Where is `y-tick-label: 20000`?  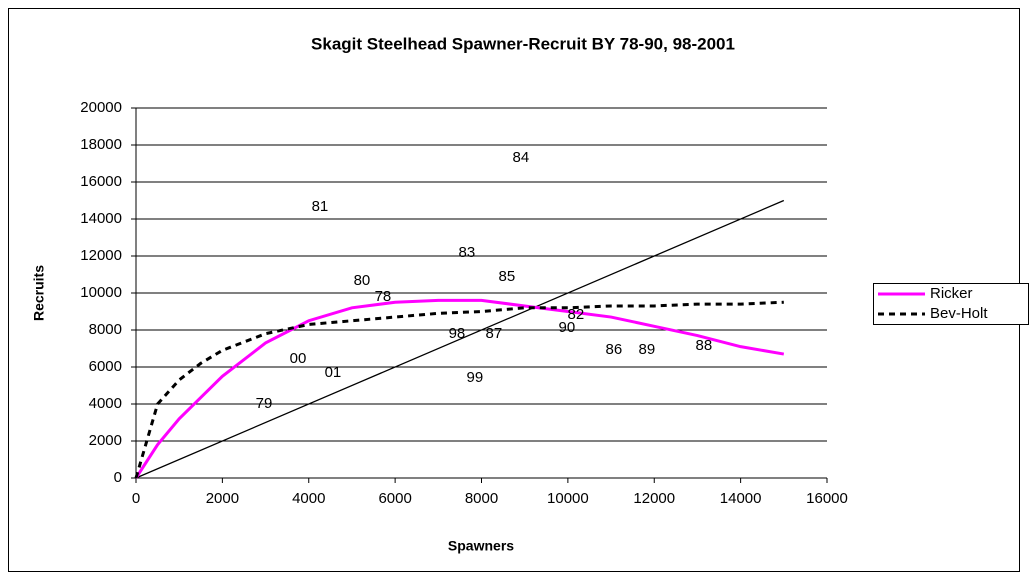
y-tick-label: 20000 is located at coordinates (101, 107).